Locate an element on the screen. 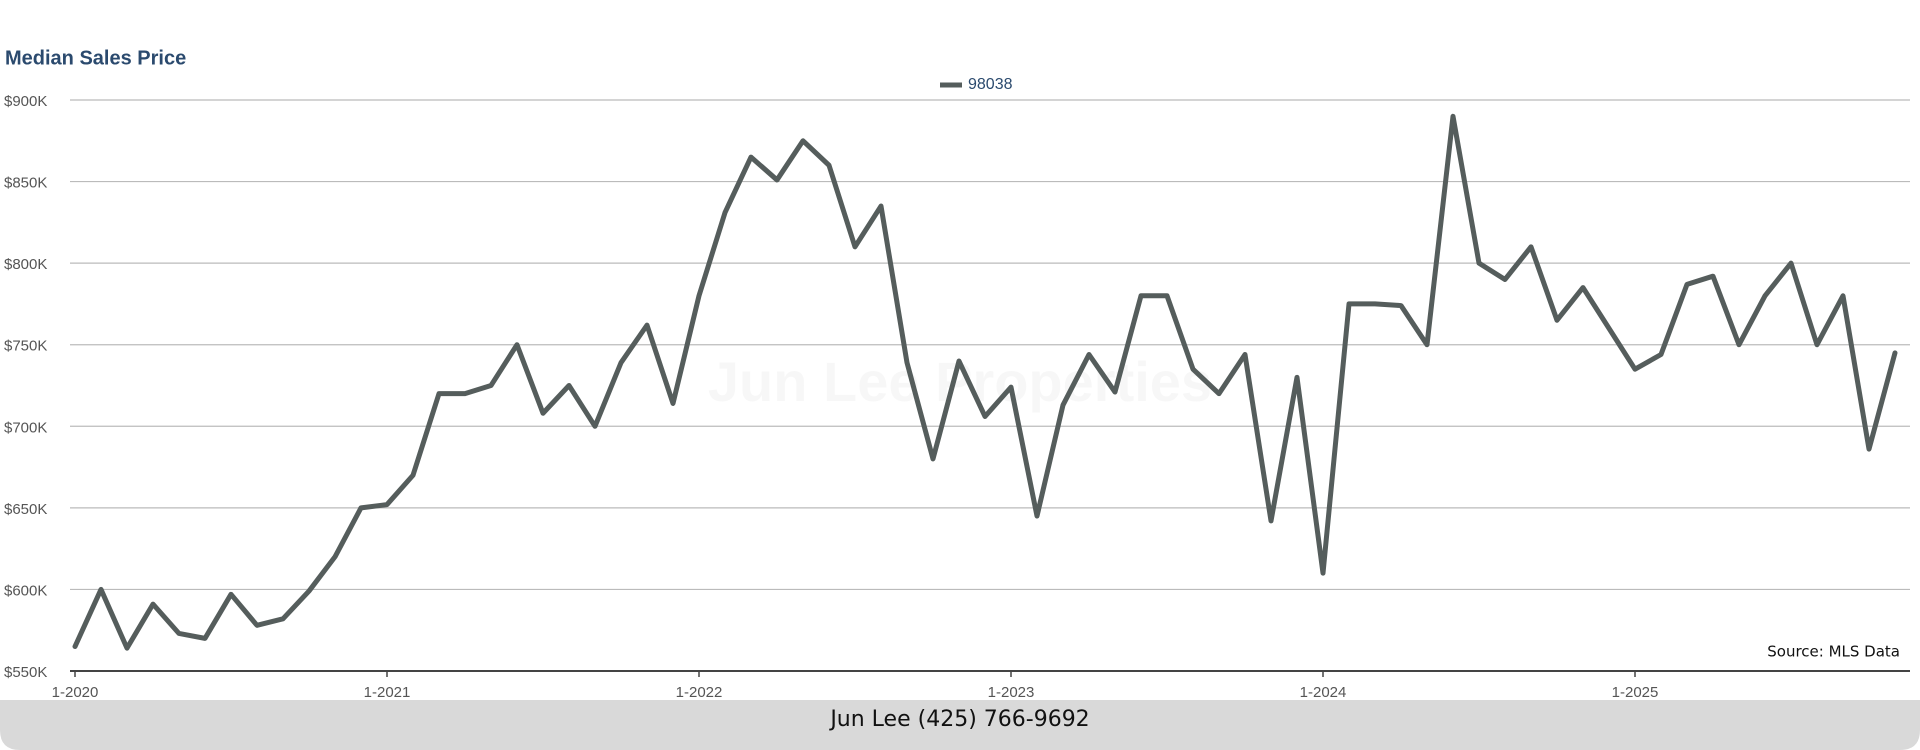  x-tick-label: 1-2022 is located at coordinates (699, 692).